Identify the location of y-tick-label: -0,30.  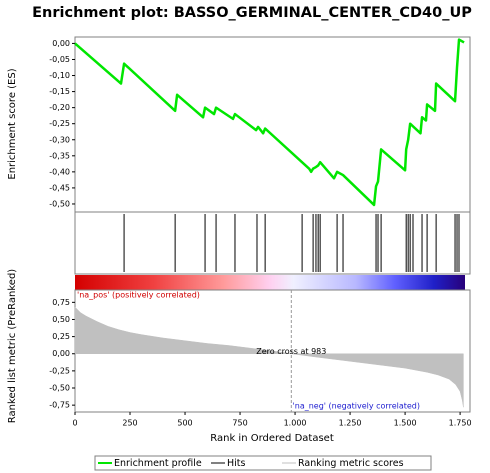
(59, 139).